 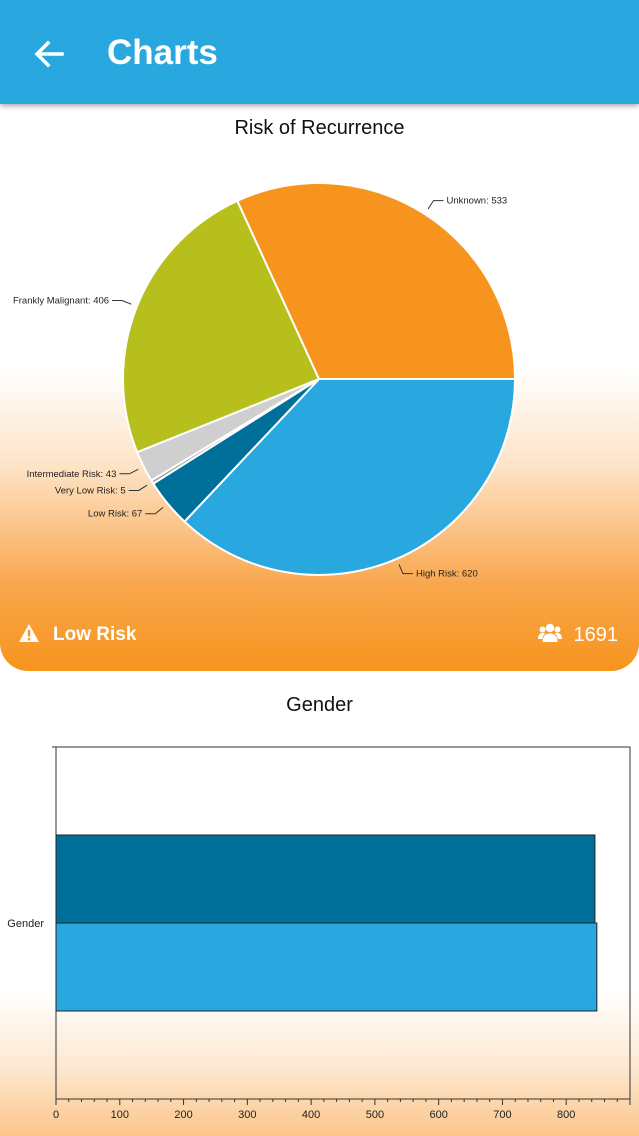 What do you see at coordinates (502, 1115) in the screenshot?
I see `x-tick-label: 700` at bounding box center [502, 1115].